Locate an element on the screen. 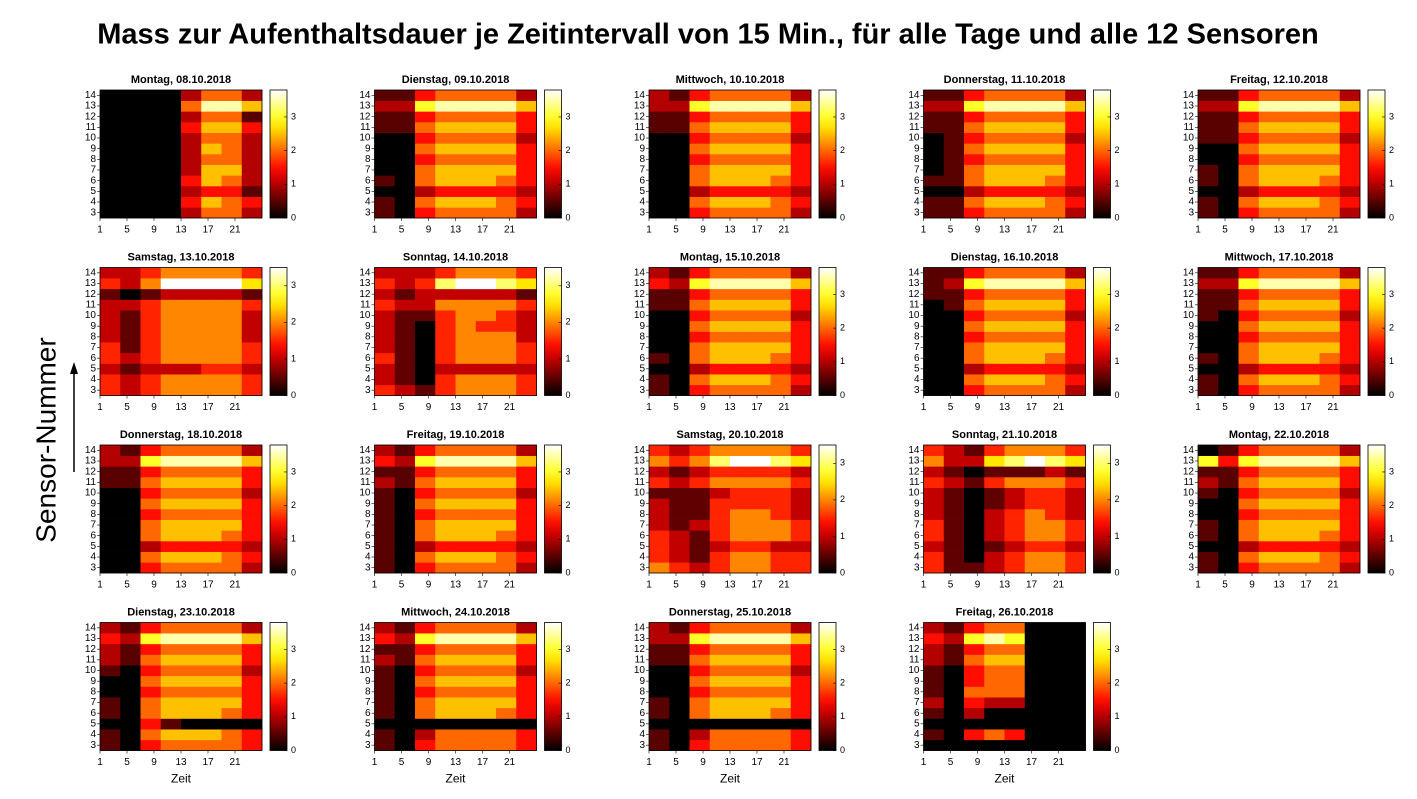 Image resolution: width=1417 pixels, height=799 pixels. y-tick-label: 5 is located at coordinates (642, 191).